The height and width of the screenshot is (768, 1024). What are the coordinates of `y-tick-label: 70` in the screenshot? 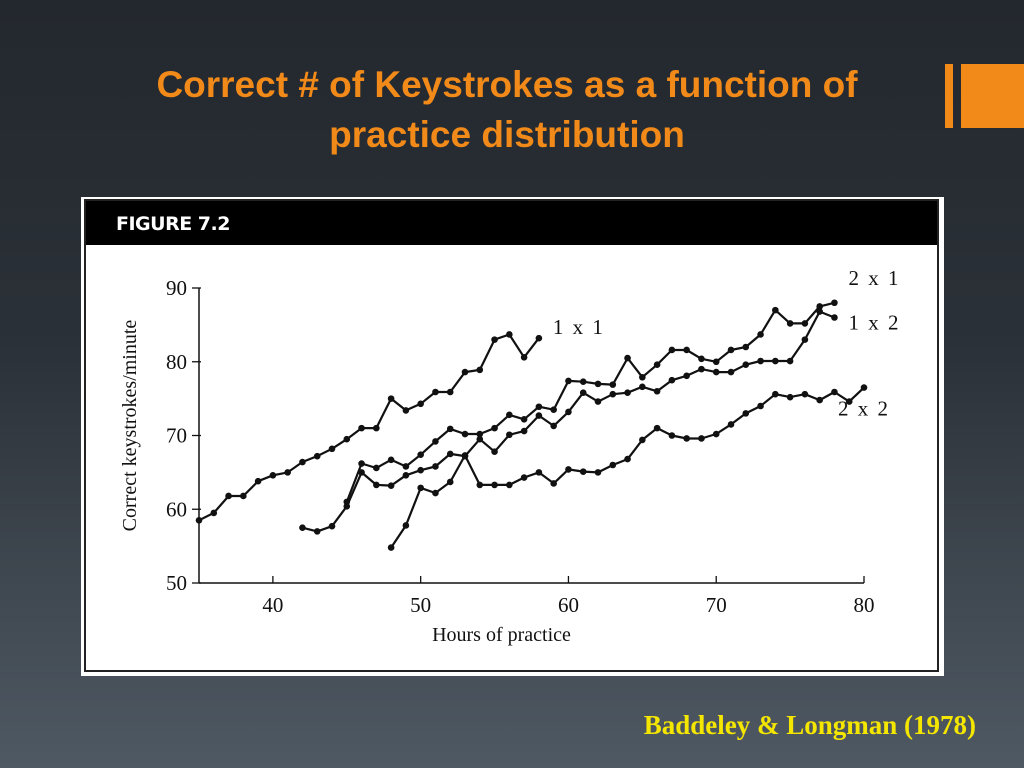 It's located at (176, 436).